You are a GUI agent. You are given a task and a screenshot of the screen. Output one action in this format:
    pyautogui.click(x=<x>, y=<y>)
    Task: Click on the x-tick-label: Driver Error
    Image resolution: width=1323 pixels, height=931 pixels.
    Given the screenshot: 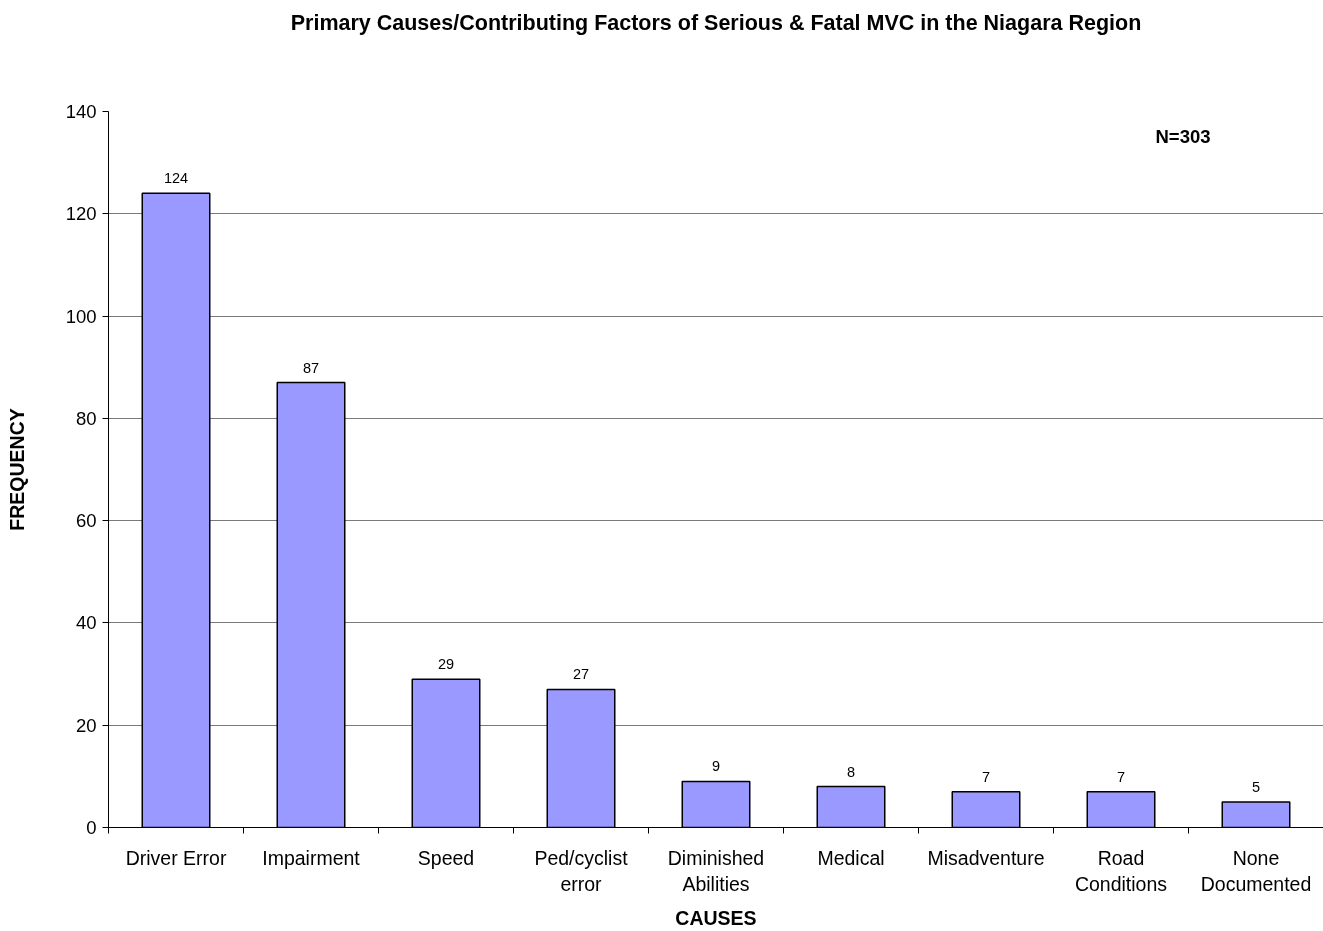 What is the action you would take?
    pyautogui.click(x=176, y=857)
    